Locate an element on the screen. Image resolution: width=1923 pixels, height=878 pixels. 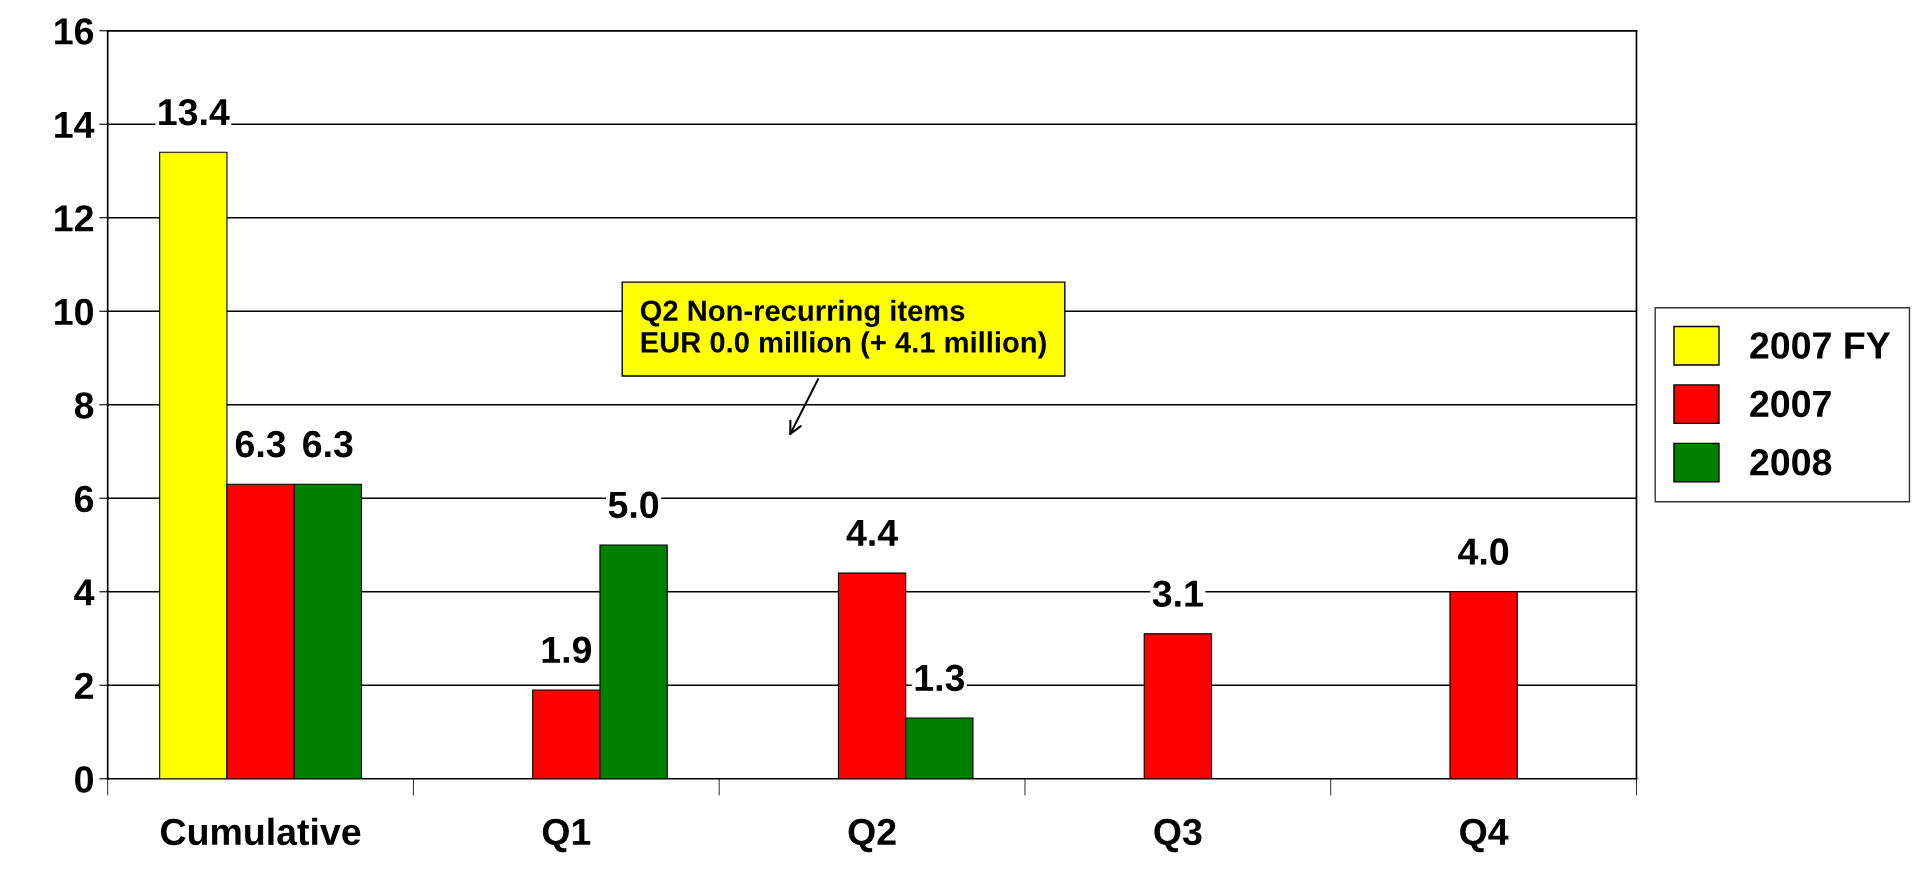
legend-label: 2007 FY is located at coordinates (1820, 345).